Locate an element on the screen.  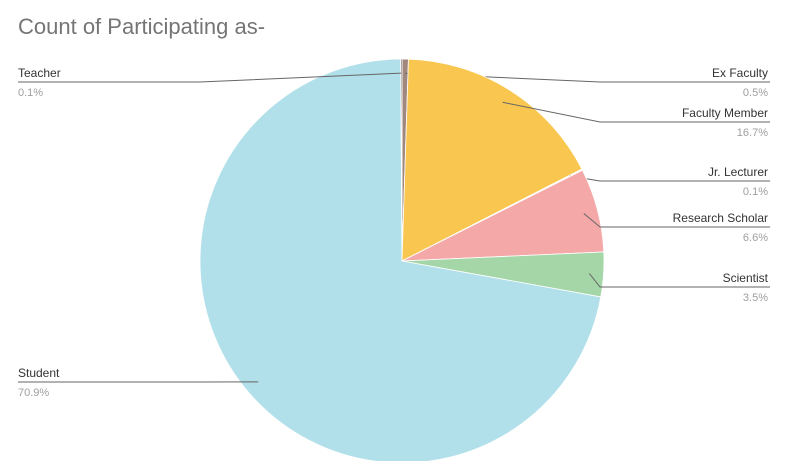
slice-percent-faculty-member: 16.7% is located at coordinates (752, 133).